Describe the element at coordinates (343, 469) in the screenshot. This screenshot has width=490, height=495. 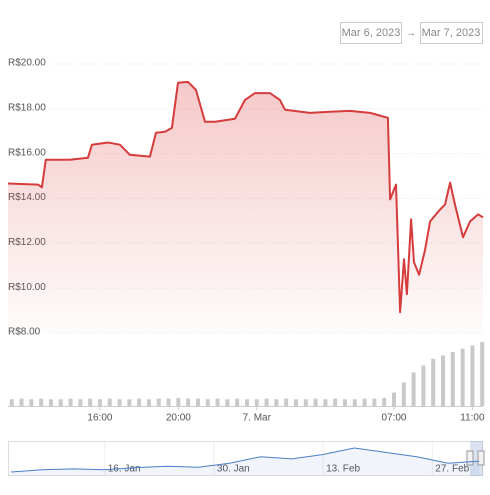
I see `navigator-label: 13. Feb` at that location.